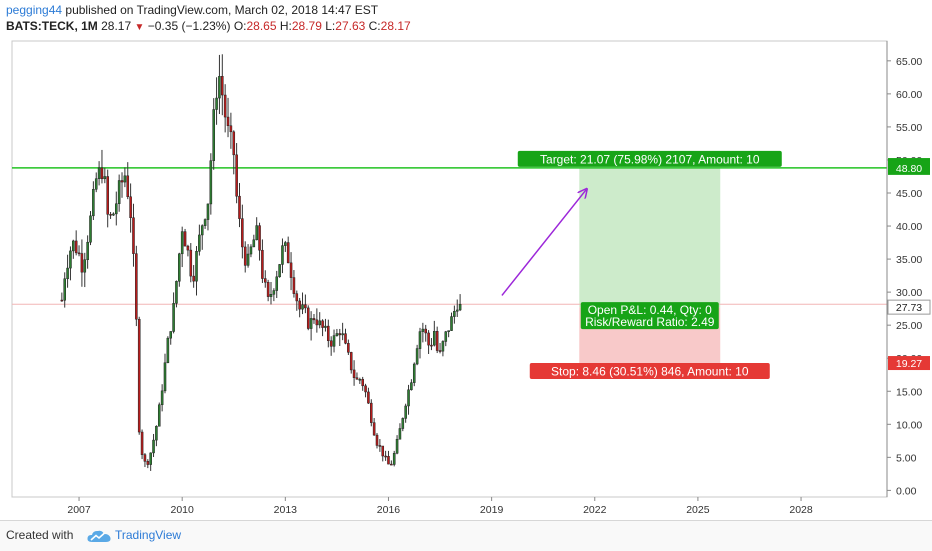 The image size is (932, 551). I want to click on down-triangle-icon: ▼, so click(139, 27).